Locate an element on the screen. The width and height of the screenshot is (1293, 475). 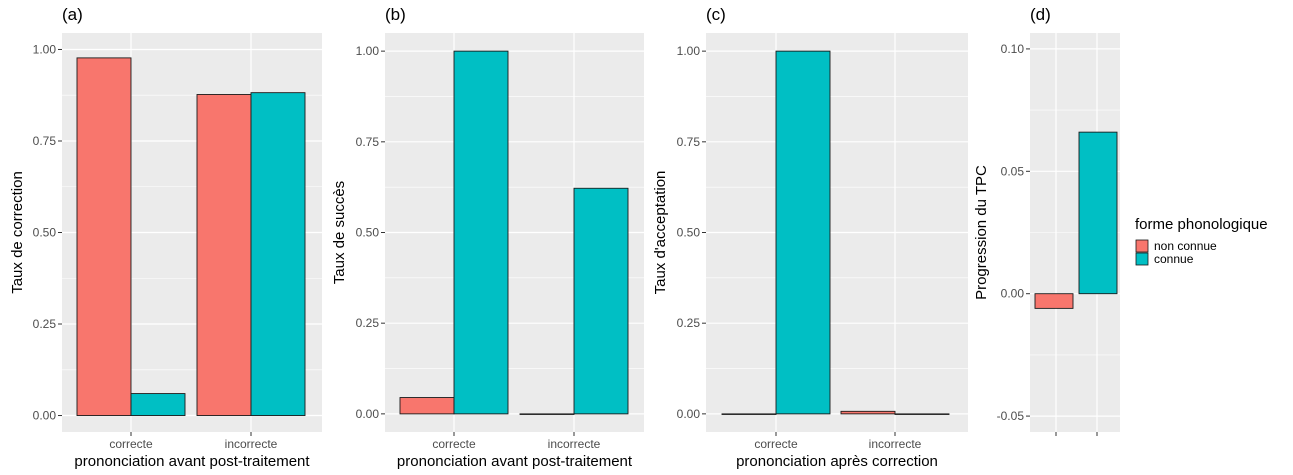
panel-a-x-tick-label: incorrecte is located at coordinates (251, 444).